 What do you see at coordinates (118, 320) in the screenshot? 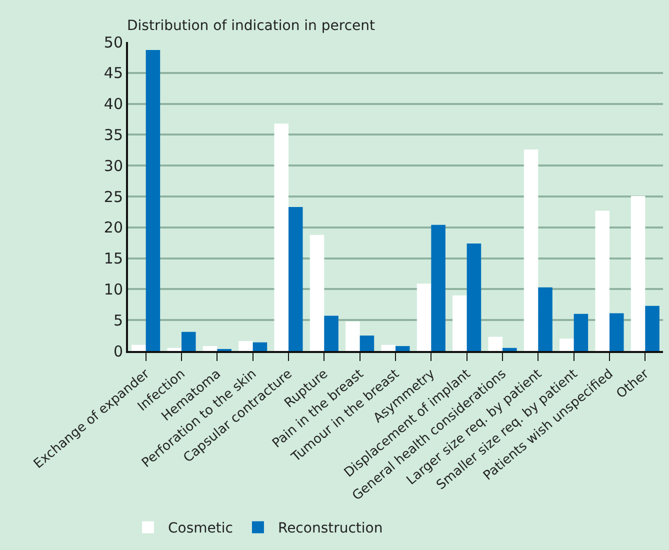
I see `y-tick-label: 5` at bounding box center [118, 320].